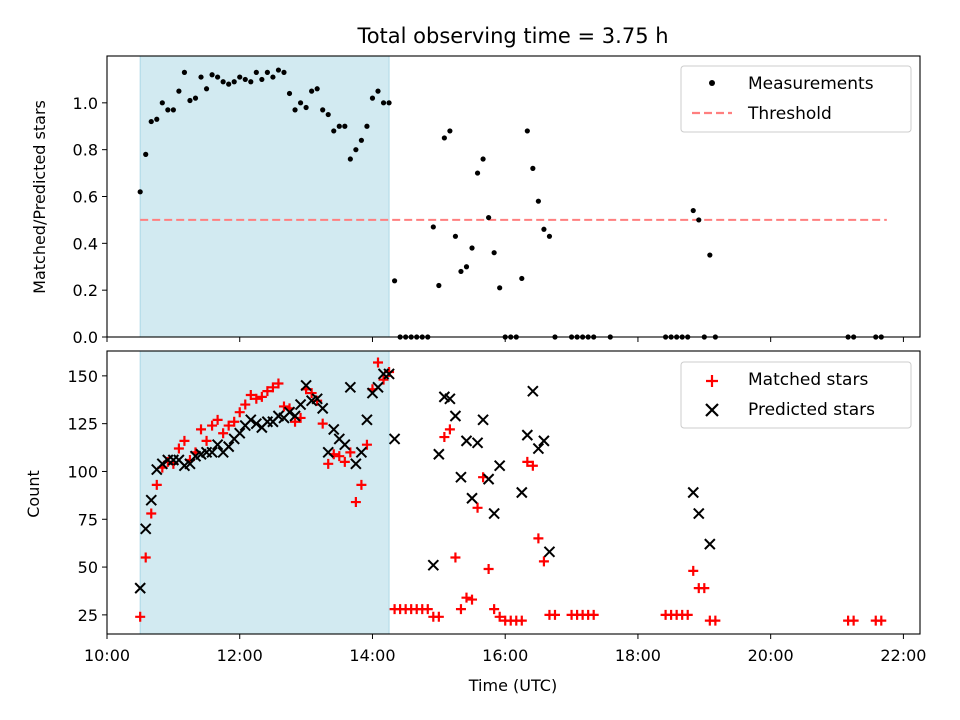 The width and height of the screenshot is (960, 720). What do you see at coordinates (712, 381) in the screenshot?
I see `legend-marker-matched` at bounding box center [712, 381].